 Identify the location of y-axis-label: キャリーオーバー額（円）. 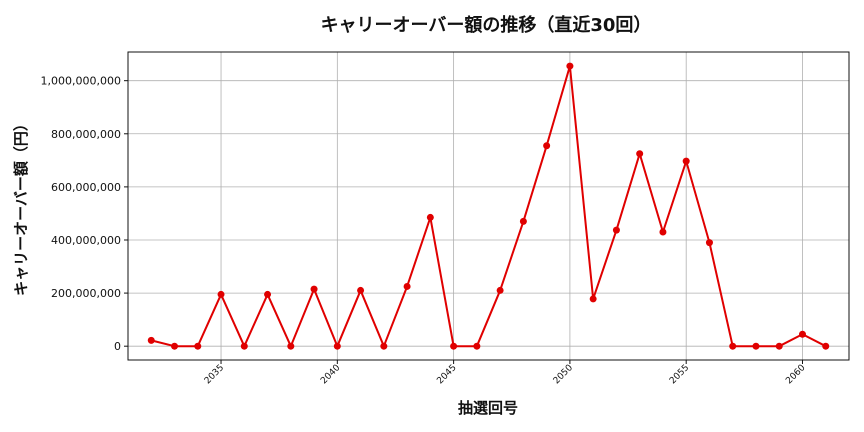
(21, 206).